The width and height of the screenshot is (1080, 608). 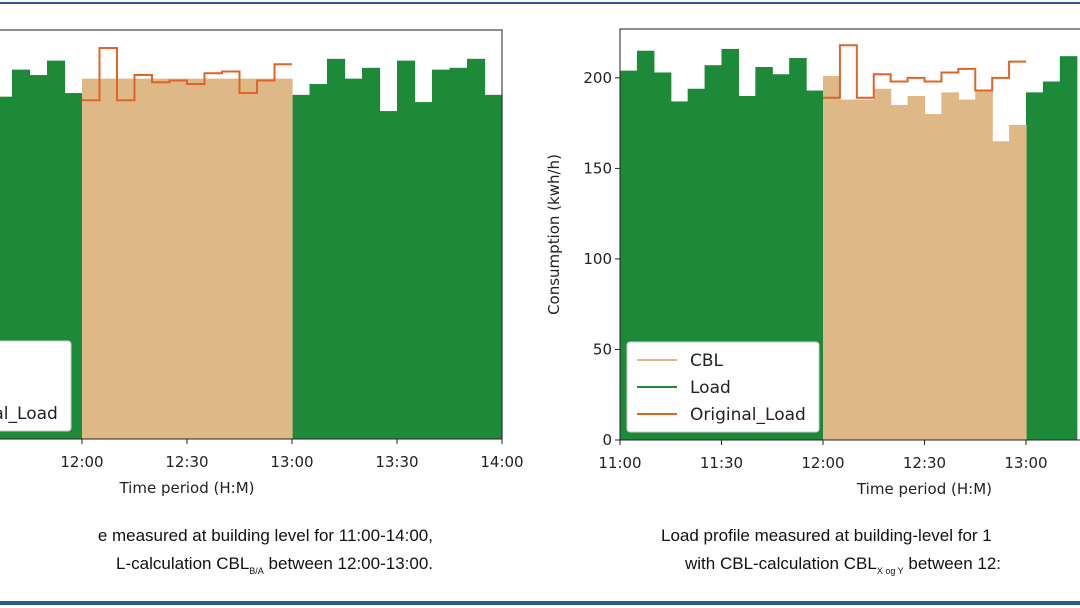 What do you see at coordinates (554, 234) in the screenshot?
I see `y-axis-label: Consumption (kwh/h)` at bounding box center [554, 234].